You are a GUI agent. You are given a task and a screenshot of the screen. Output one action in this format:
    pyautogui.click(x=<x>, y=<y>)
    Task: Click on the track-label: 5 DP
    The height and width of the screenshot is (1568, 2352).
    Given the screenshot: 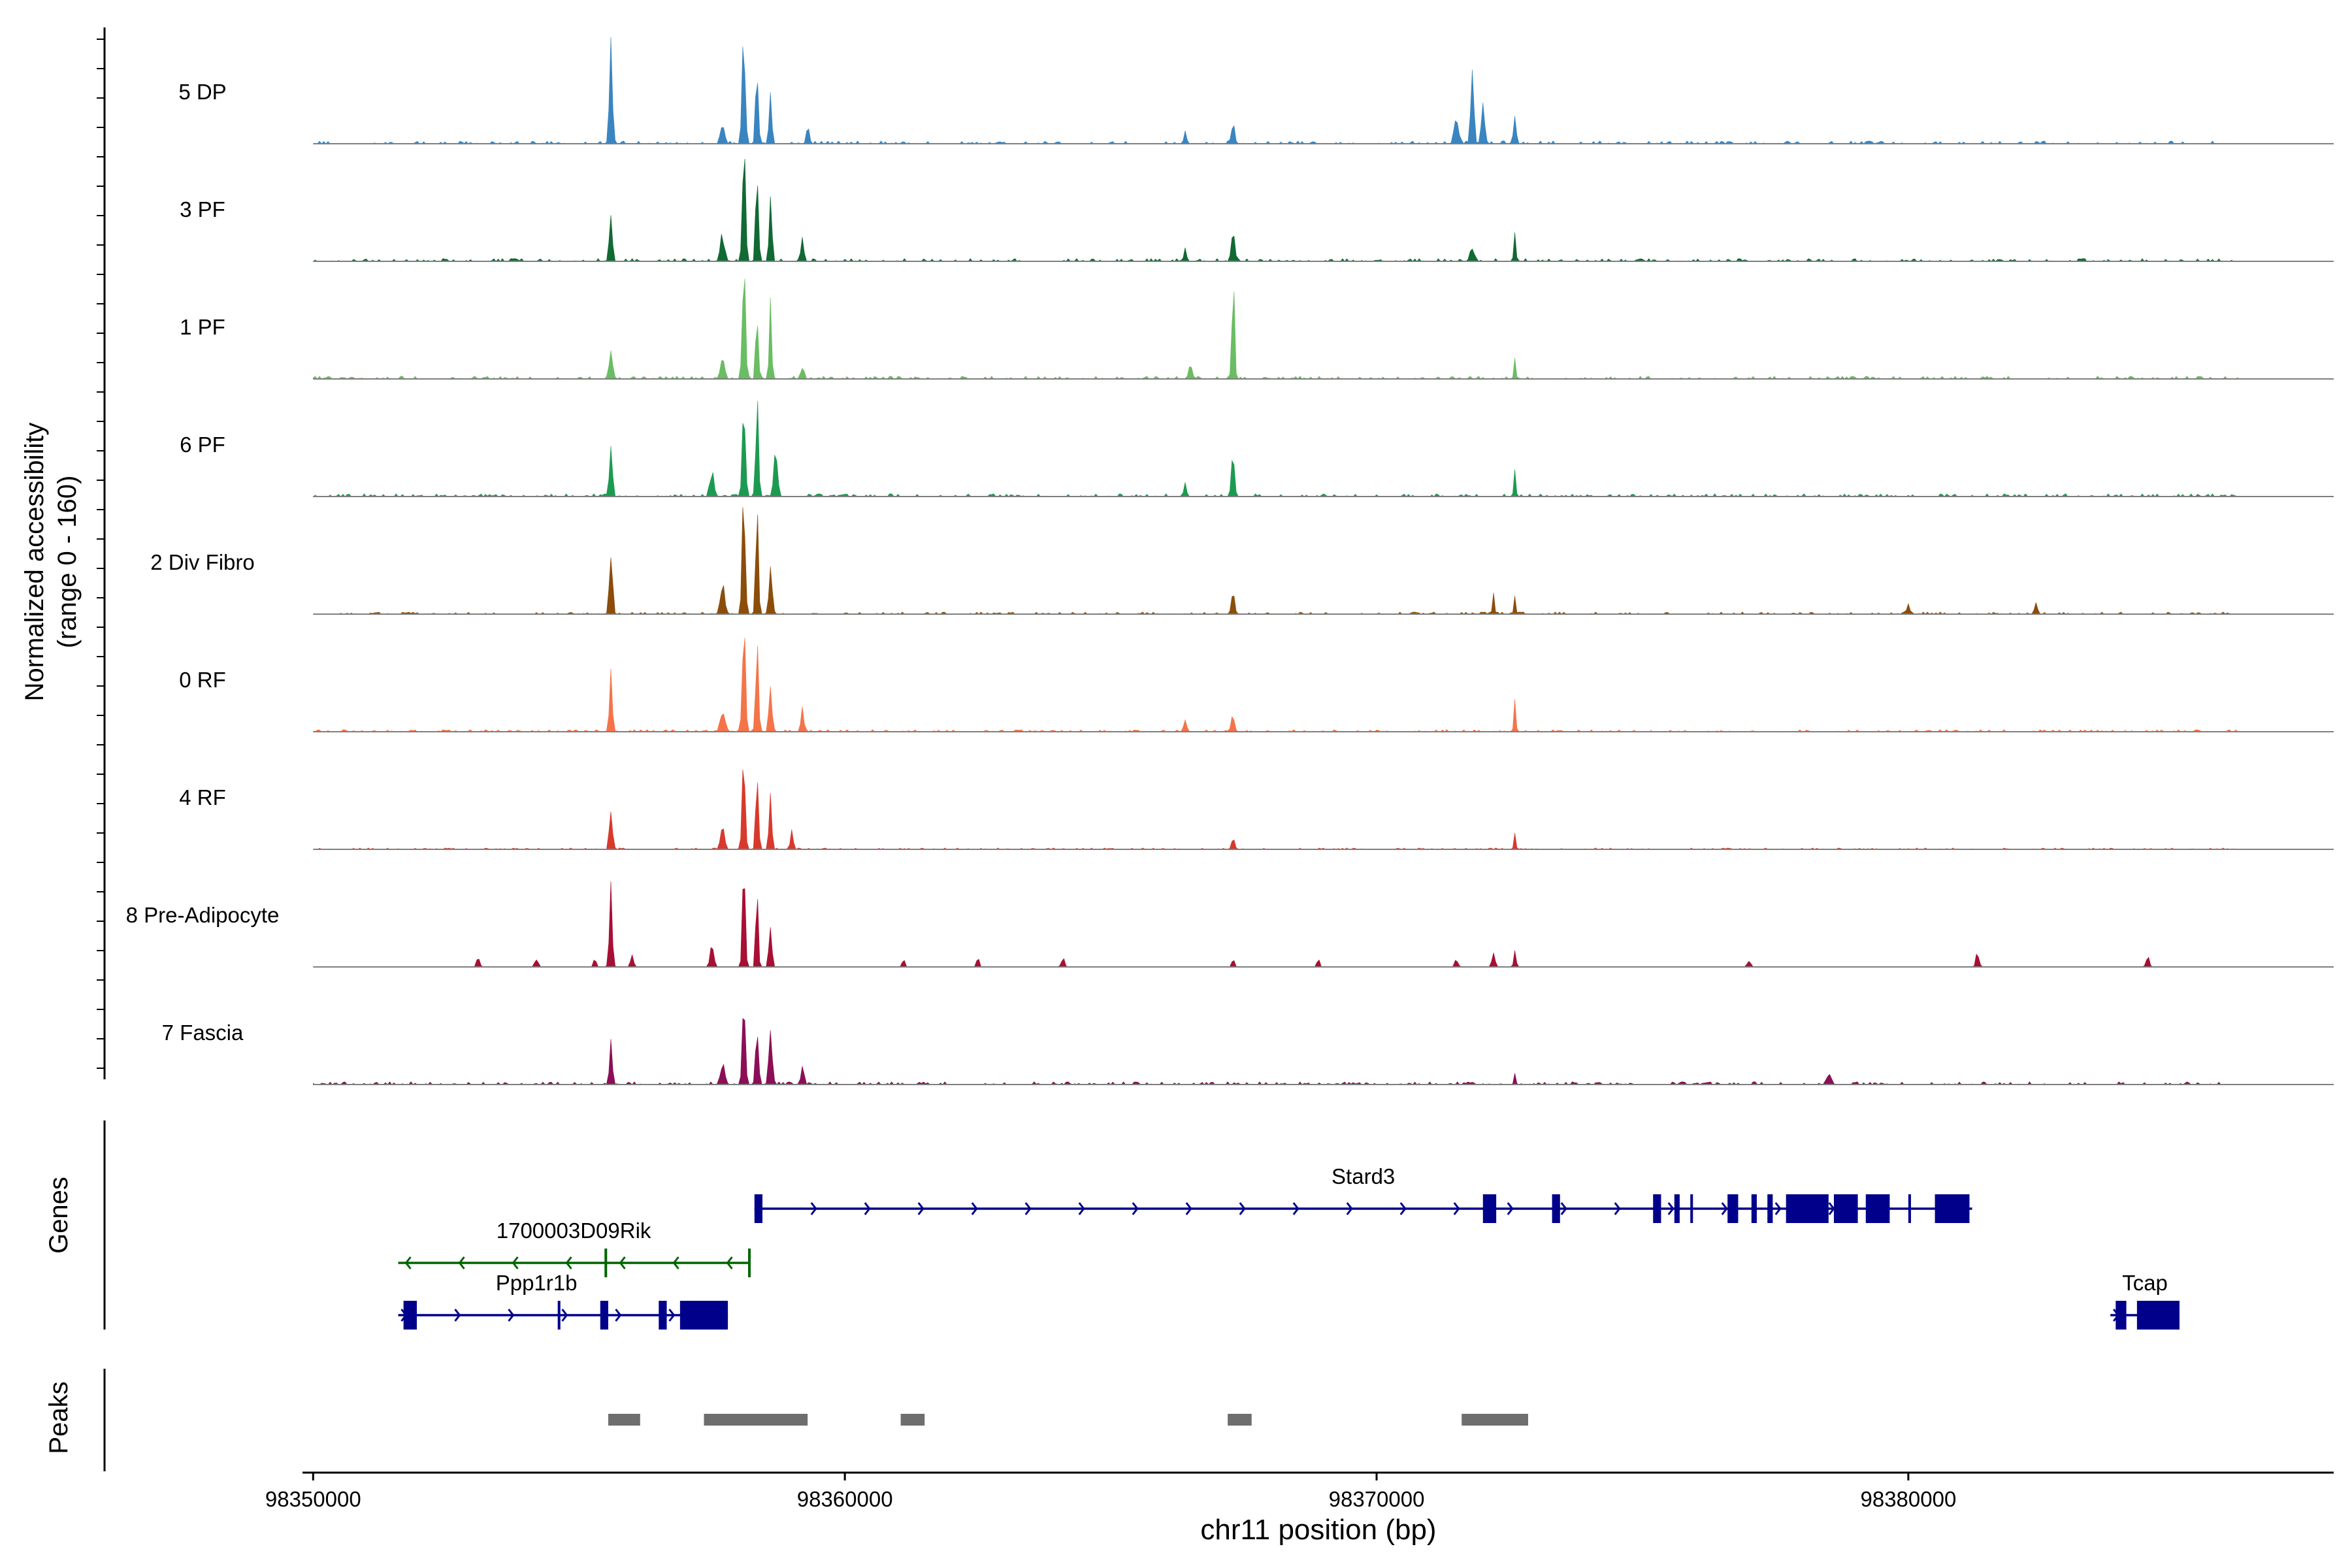 What is the action you would take?
    pyautogui.click(x=202, y=92)
    